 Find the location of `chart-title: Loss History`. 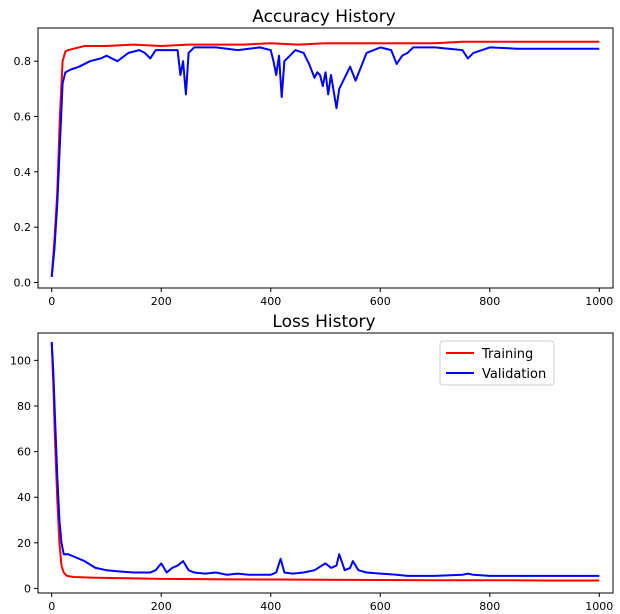

chart-title: Loss History is located at coordinates (323, 322).